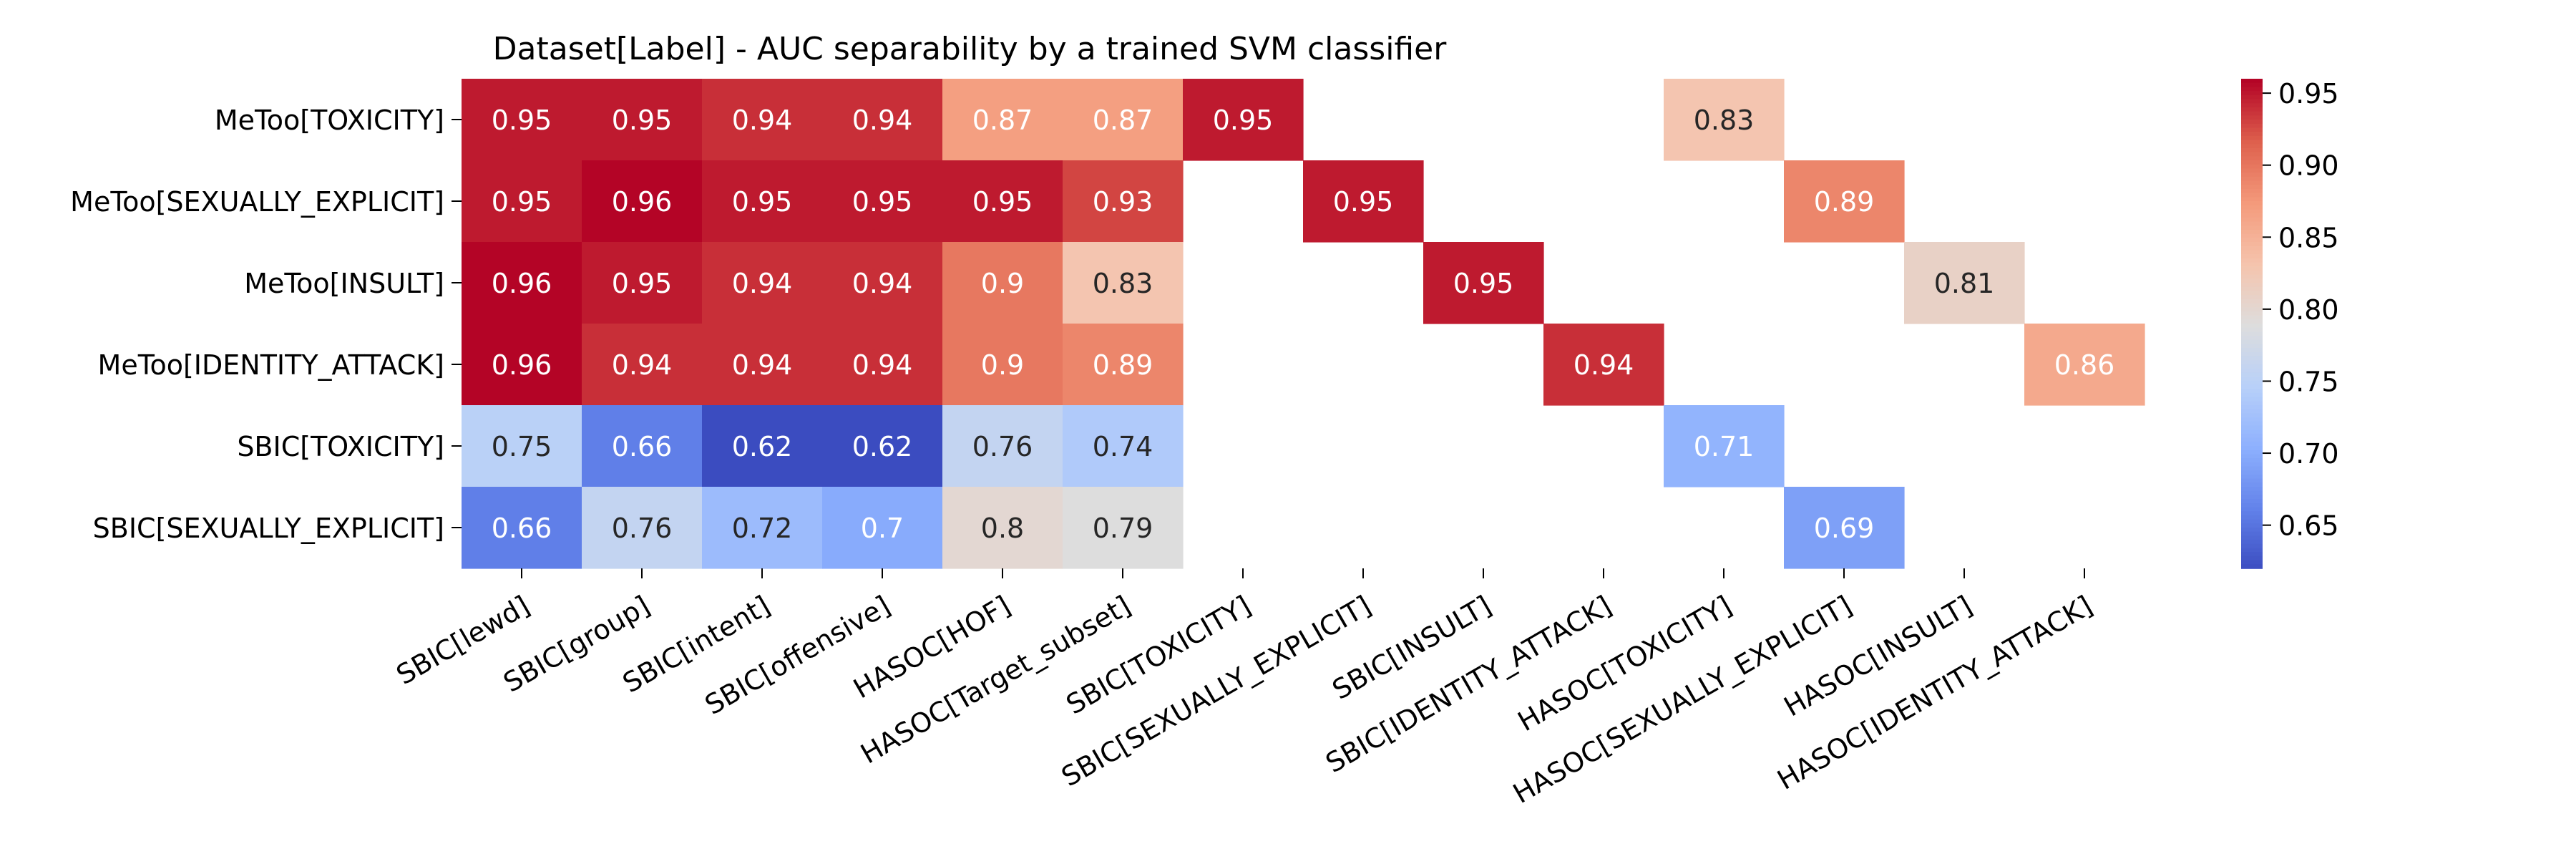 The width and height of the screenshot is (2576, 859). What do you see at coordinates (1964, 283) in the screenshot?
I see `cell-value-label: 0.81` at bounding box center [1964, 283].